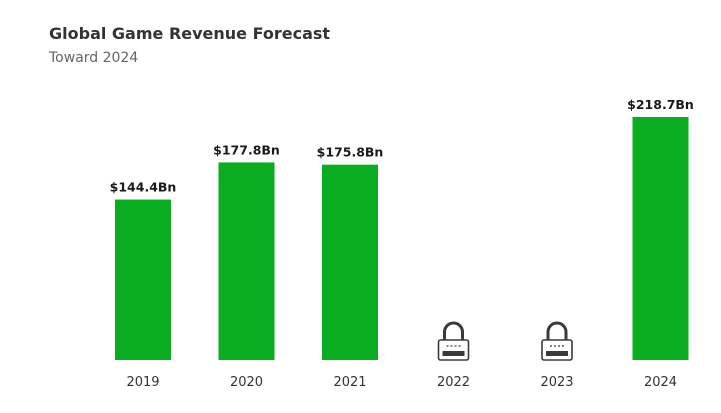 This screenshot has height=413, width=721. What do you see at coordinates (453, 382) in the screenshot?
I see `x-tick-label: 2022` at bounding box center [453, 382].